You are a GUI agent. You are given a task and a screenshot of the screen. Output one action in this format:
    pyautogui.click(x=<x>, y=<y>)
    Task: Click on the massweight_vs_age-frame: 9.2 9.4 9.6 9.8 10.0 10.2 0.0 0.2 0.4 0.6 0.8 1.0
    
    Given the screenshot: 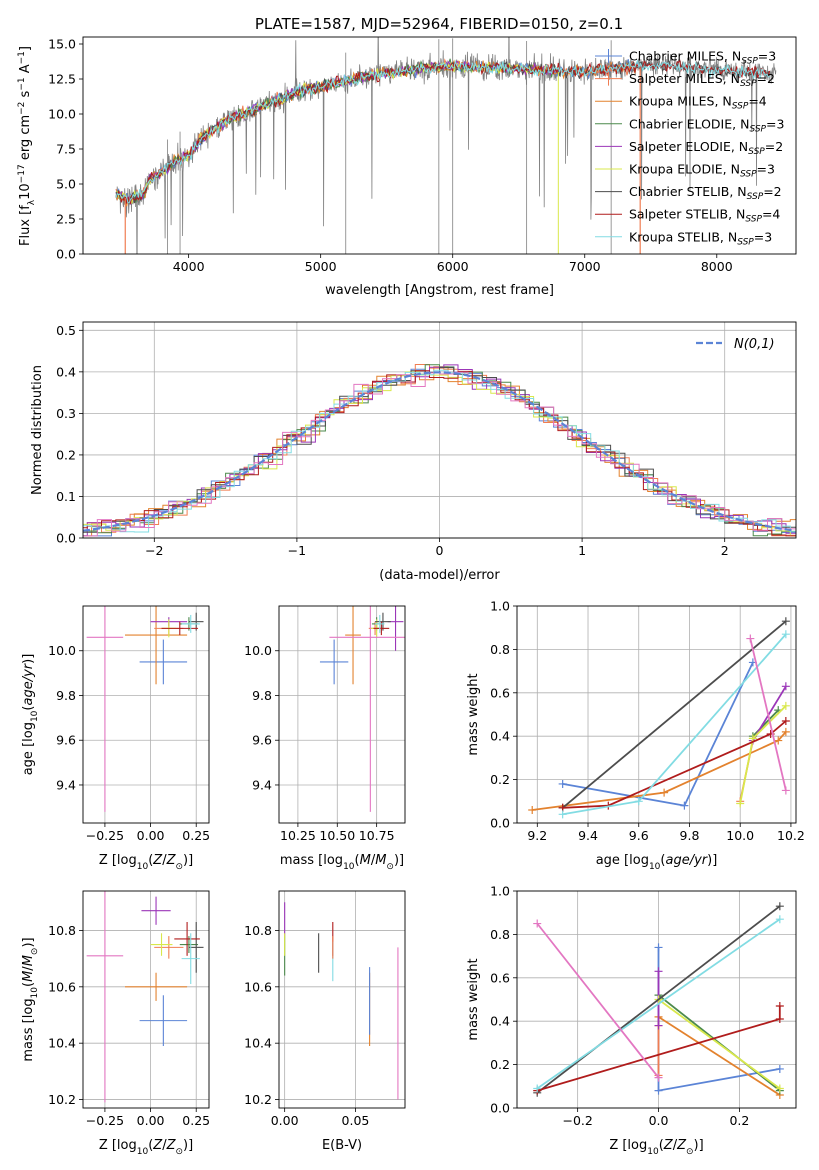 What is the action you would take?
    pyautogui.click(x=647, y=721)
    